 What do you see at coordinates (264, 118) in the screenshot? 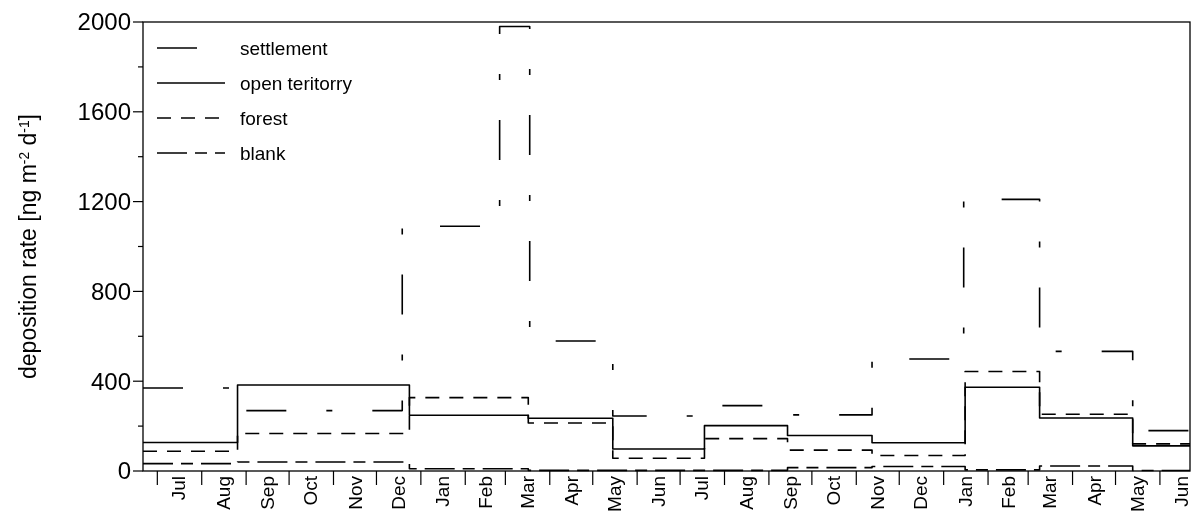
I see `legend-label: forest` at bounding box center [264, 118].